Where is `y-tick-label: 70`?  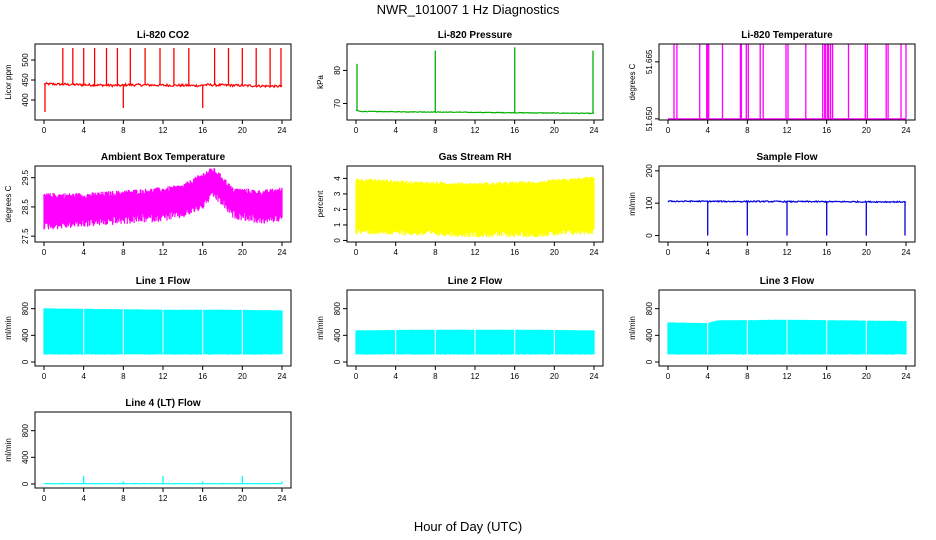 y-tick-label: 70 is located at coordinates (337, 102).